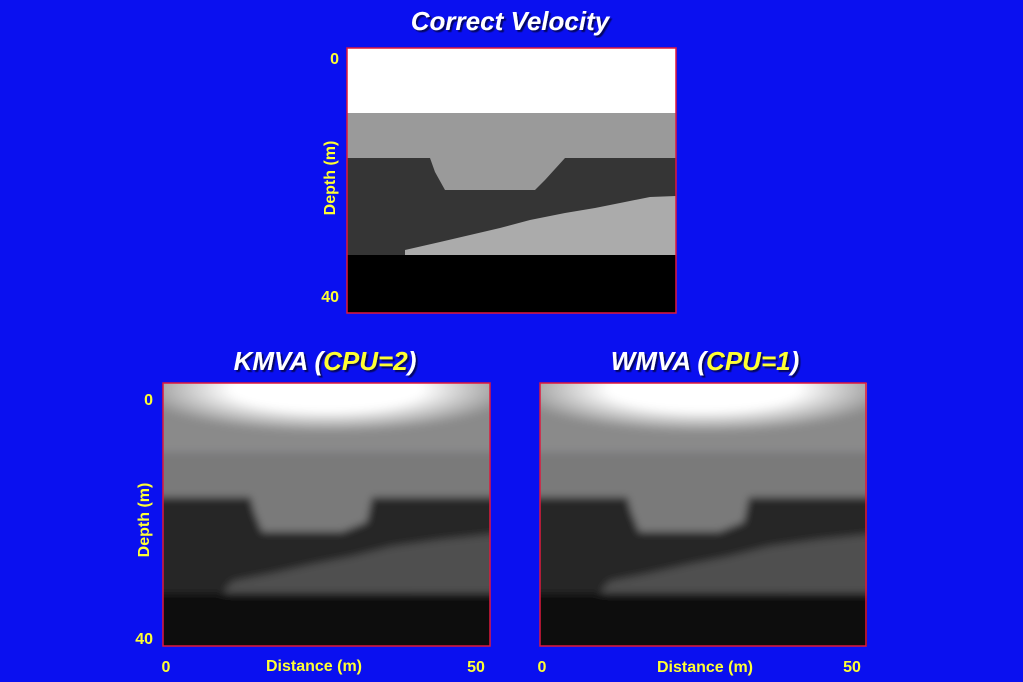 This screenshot has height=682, width=1023. Describe the element at coordinates (511, 21) in the screenshot. I see `slide-title: Correct Velocity` at that location.